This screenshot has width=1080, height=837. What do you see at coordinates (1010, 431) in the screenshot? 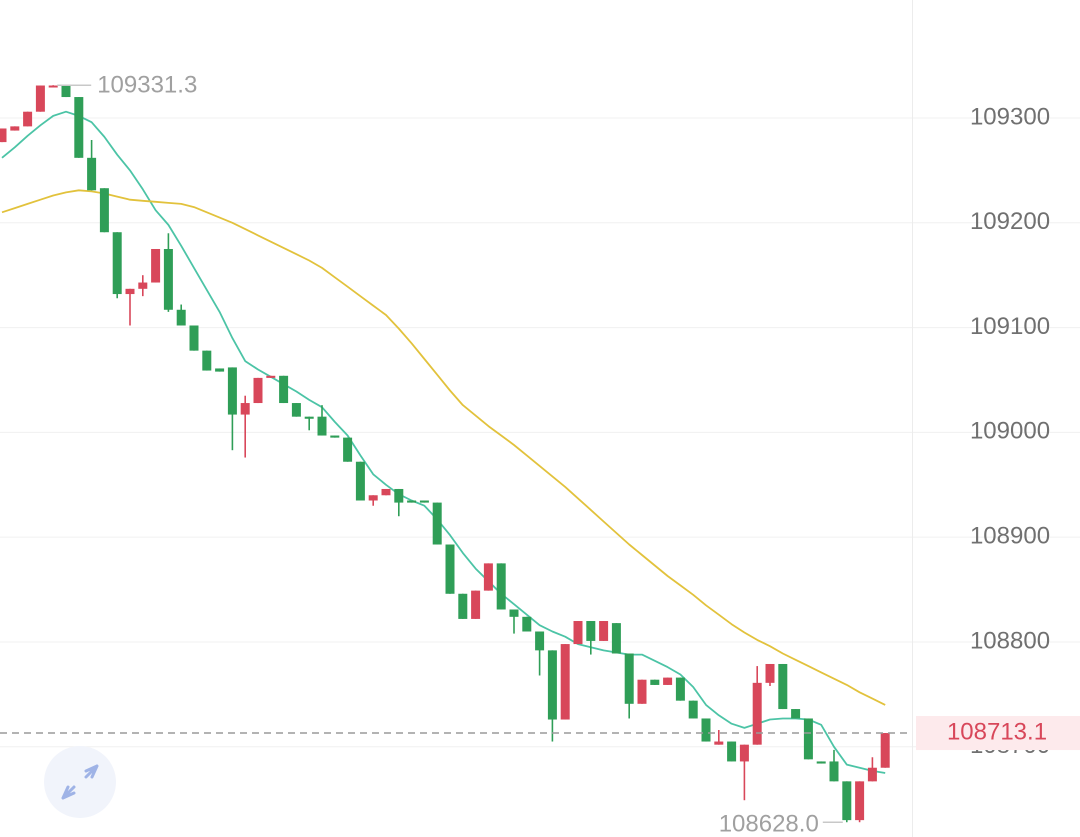
I see `y-tick-label: 109000` at bounding box center [1010, 431].